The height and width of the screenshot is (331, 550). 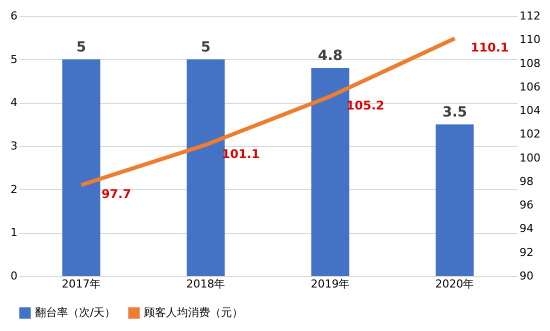 I want to click on x-tick-label: 2017年, so click(x=81, y=284).